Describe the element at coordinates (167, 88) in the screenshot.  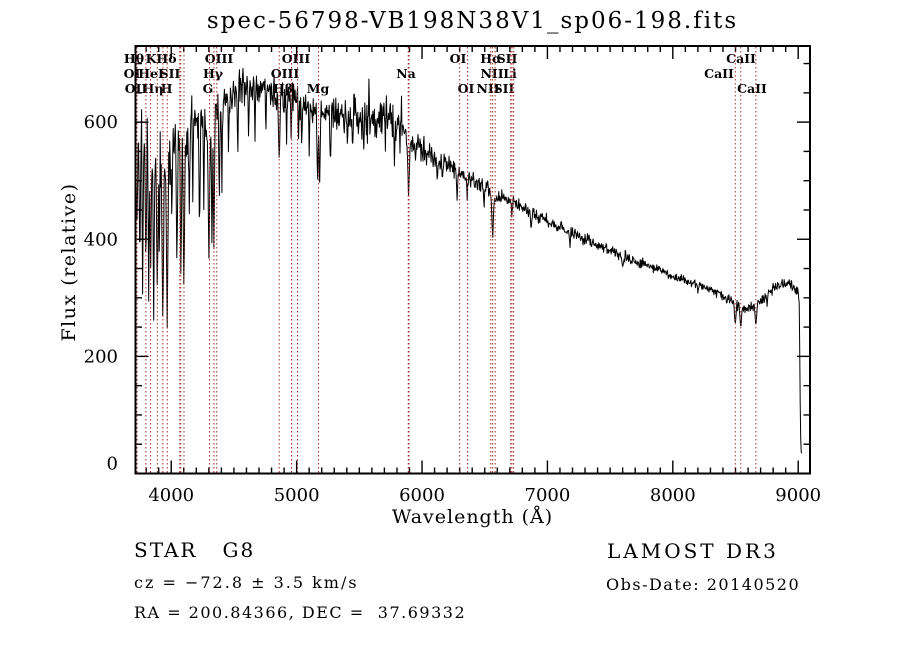
I see `line-label-H: H` at that location.